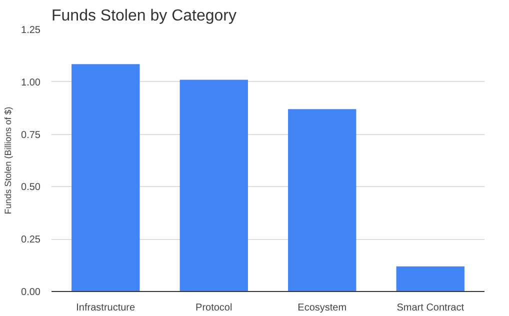  Describe the element at coordinates (31, 292) in the screenshot. I see `y-tick-label: 0.00` at that location.